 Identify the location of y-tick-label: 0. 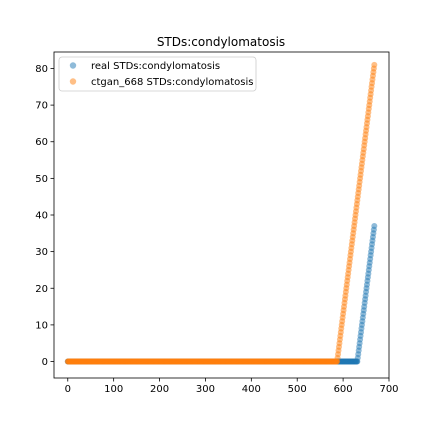
(45, 362).